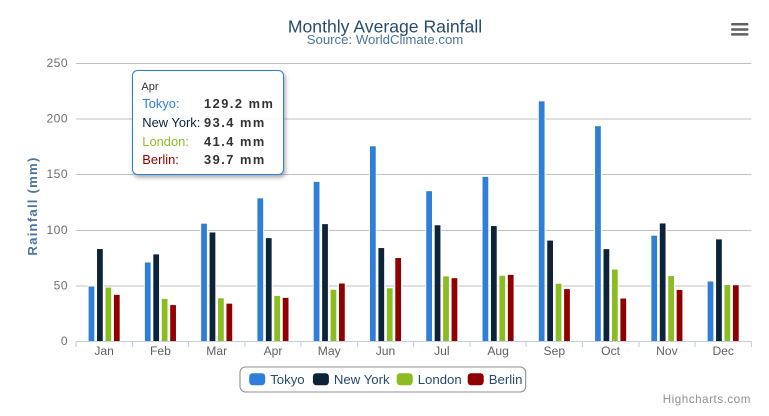 This screenshot has width=769, height=416. Describe the element at coordinates (216, 351) in the screenshot. I see `svg-text: Mar` at that location.